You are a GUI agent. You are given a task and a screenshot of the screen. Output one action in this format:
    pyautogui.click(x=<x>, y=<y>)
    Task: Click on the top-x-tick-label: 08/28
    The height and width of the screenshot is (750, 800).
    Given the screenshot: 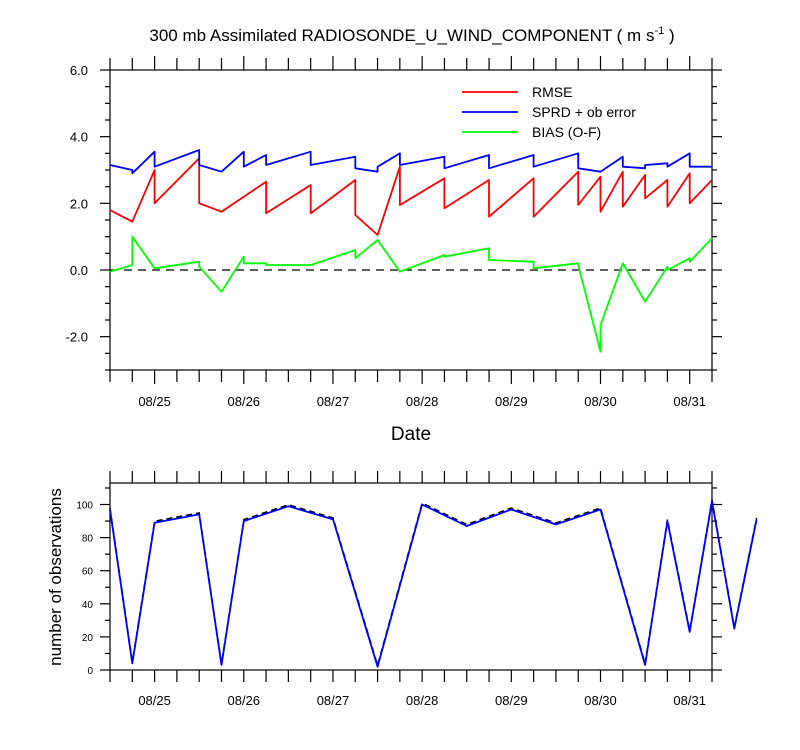 What is the action you would take?
    pyautogui.click(x=422, y=401)
    